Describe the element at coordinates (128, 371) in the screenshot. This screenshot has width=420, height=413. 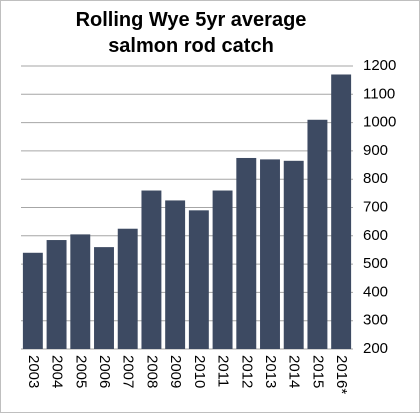
I see `x-tick-label: 2007` at that location.